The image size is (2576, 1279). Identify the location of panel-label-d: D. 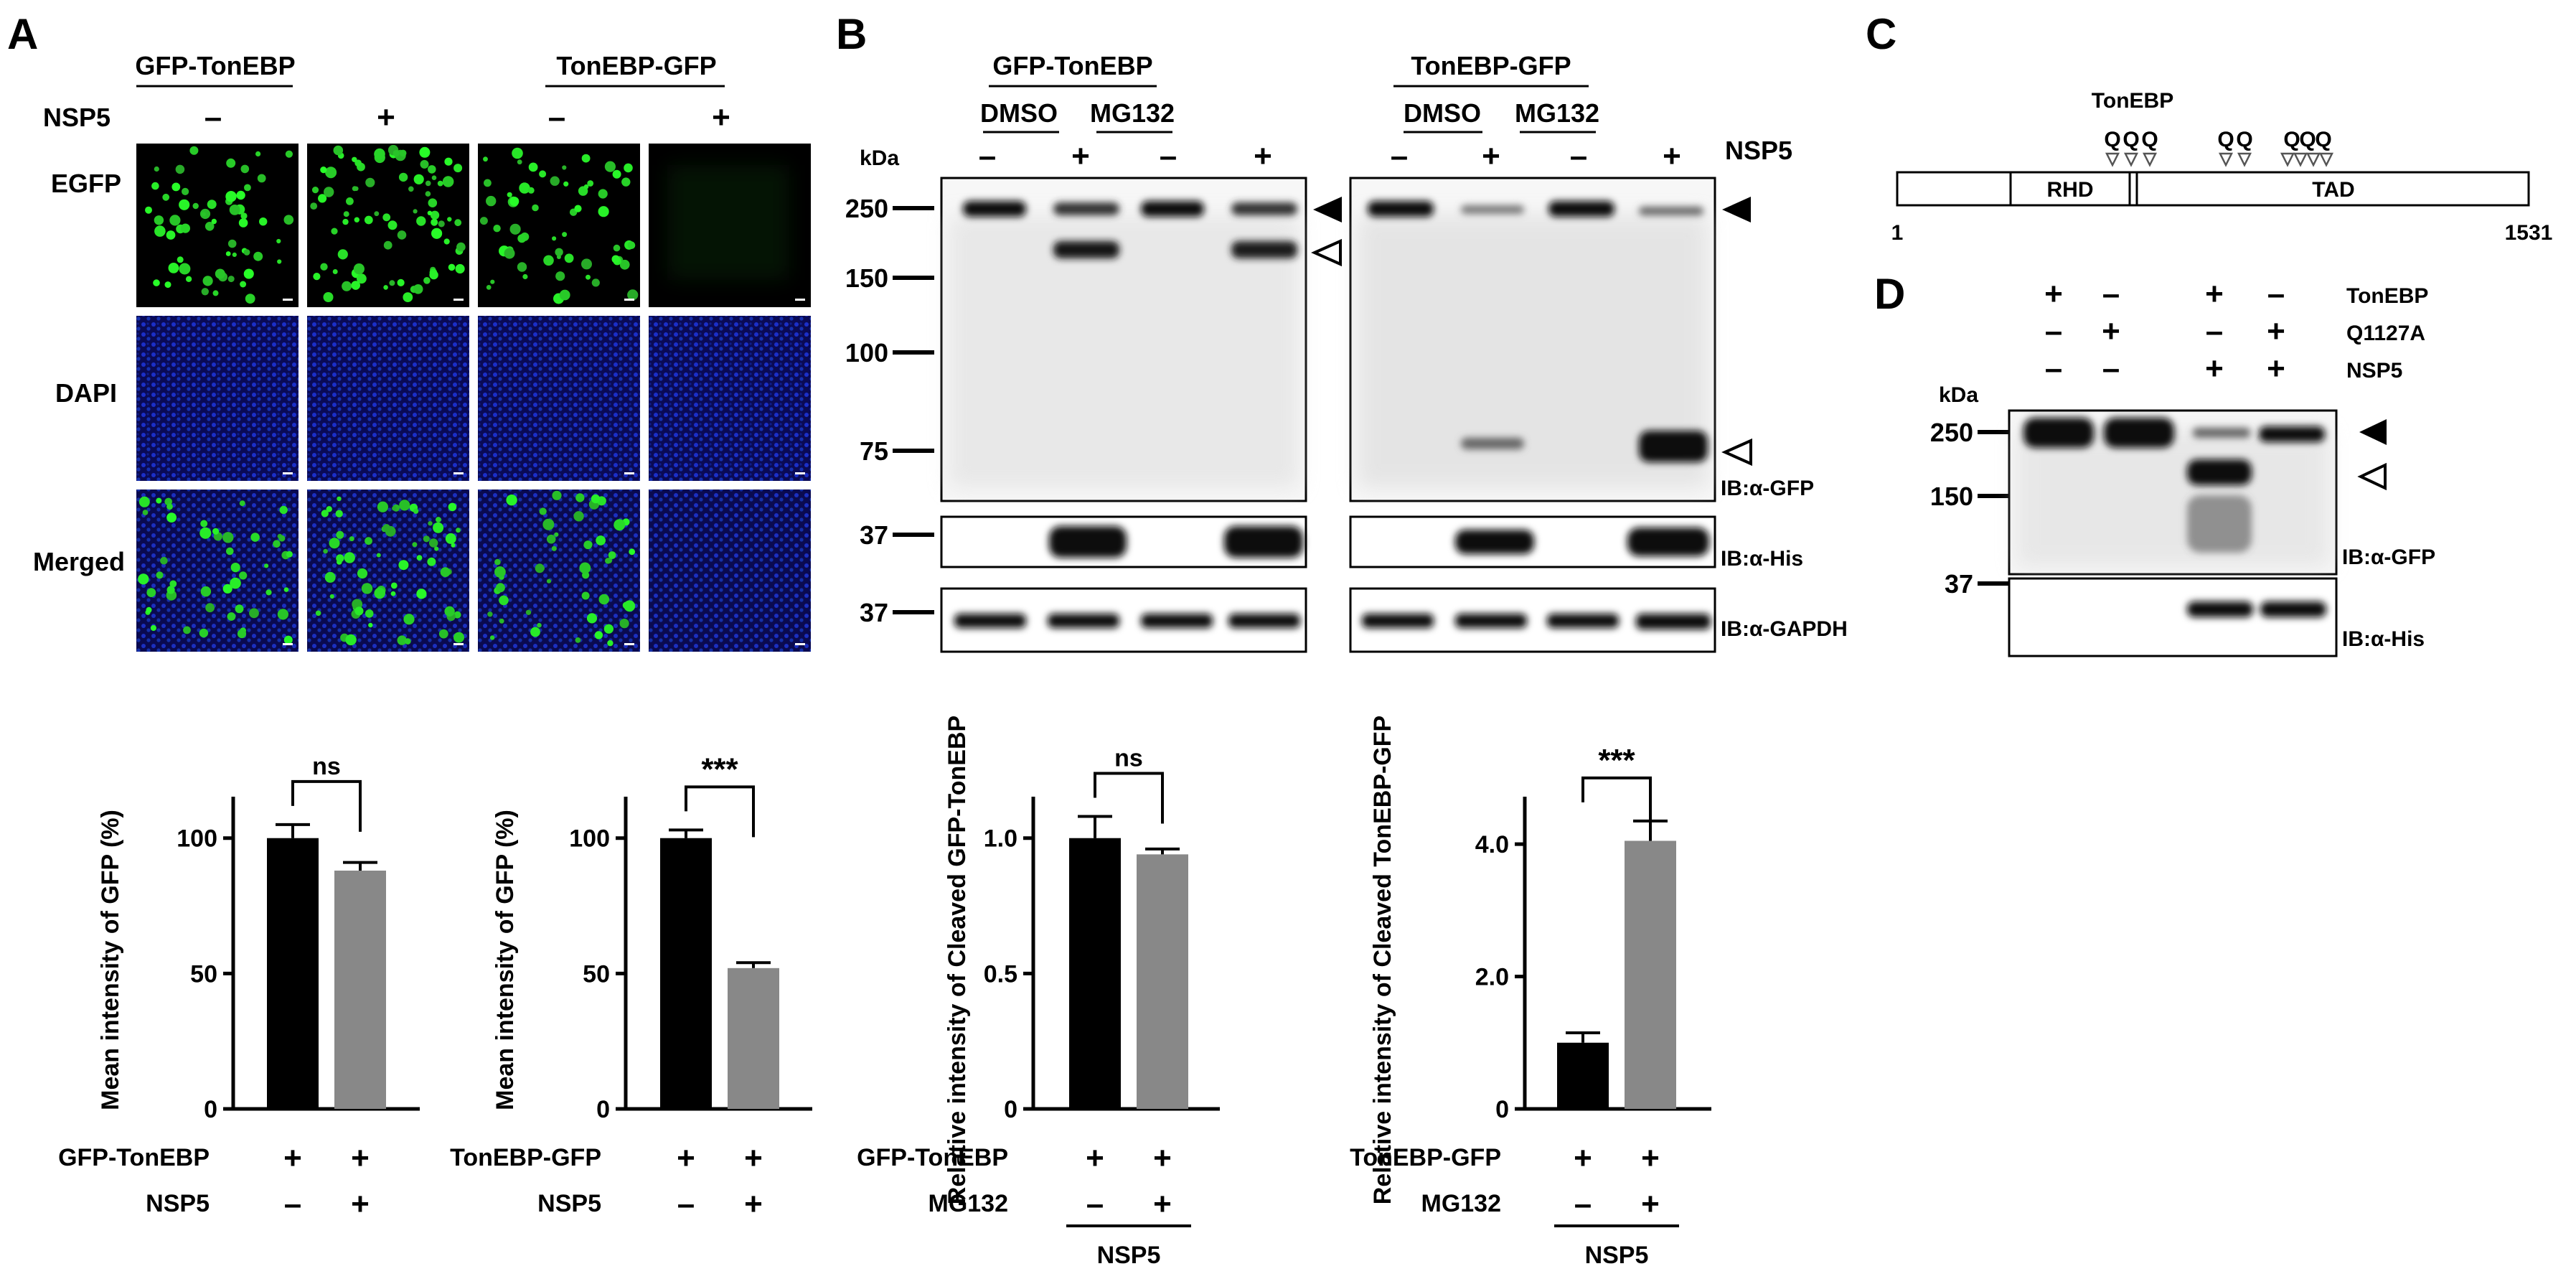
(1889, 294).